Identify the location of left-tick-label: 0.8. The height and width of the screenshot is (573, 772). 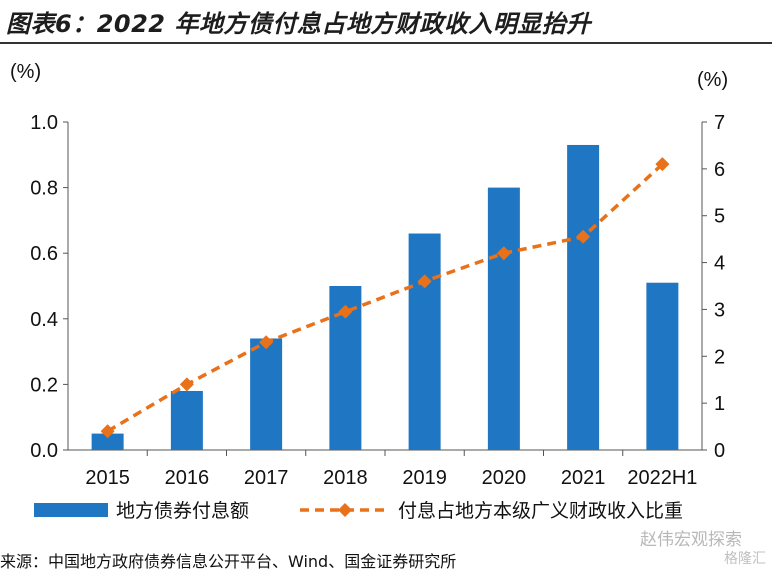
(44, 189).